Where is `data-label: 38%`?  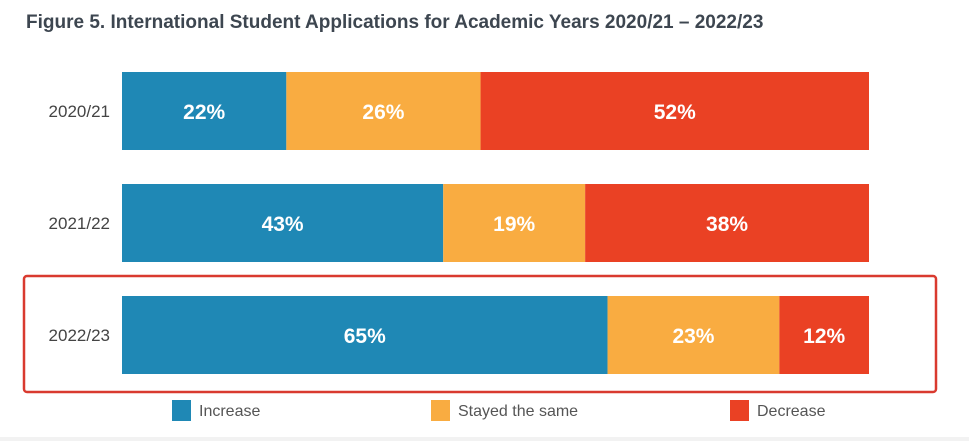 data-label: 38% is located at coordinates (727, 224).